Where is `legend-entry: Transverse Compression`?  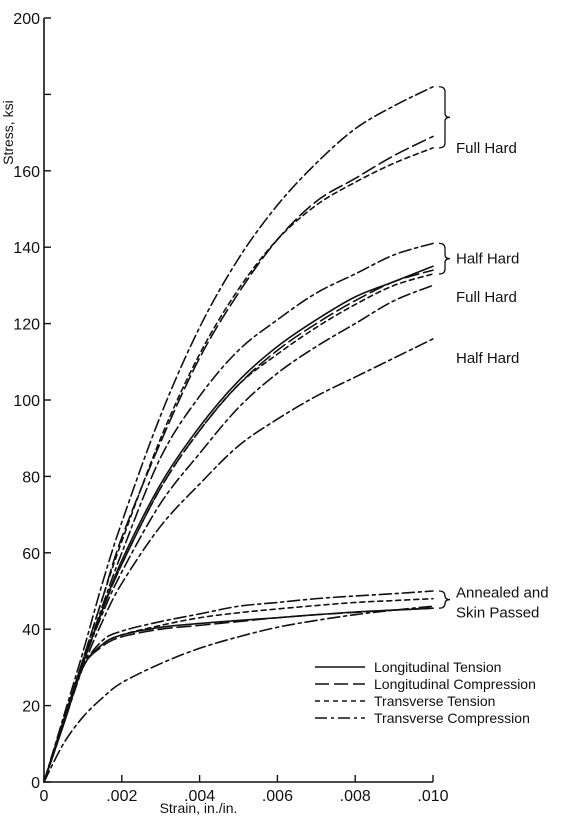
legend-entry: Transverse Compression is located at coordinates (452, 718).